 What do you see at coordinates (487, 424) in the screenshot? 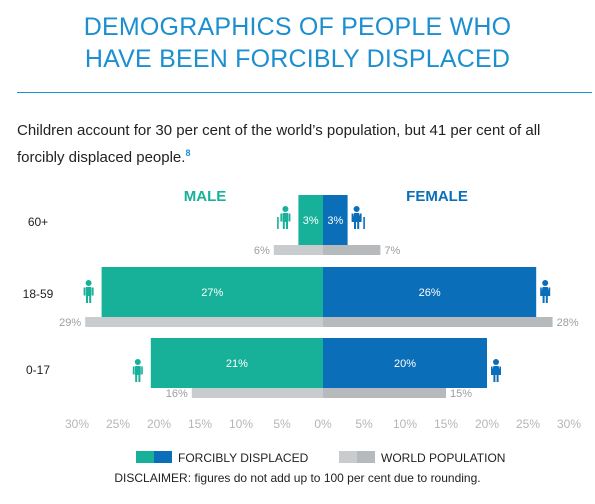
I see `x-tick-label-10: 20%` at bounding box center [487, 424].